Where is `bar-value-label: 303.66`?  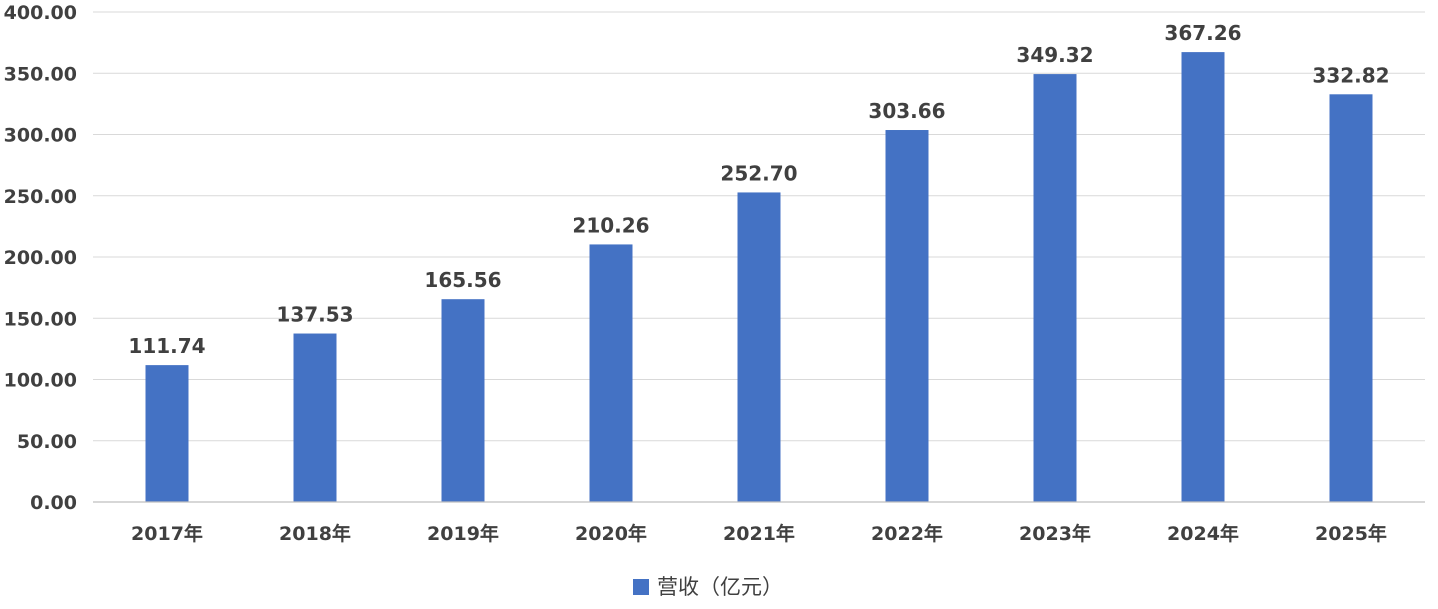
bar-value-label: 303.66 is located at coordinates (906, 111).